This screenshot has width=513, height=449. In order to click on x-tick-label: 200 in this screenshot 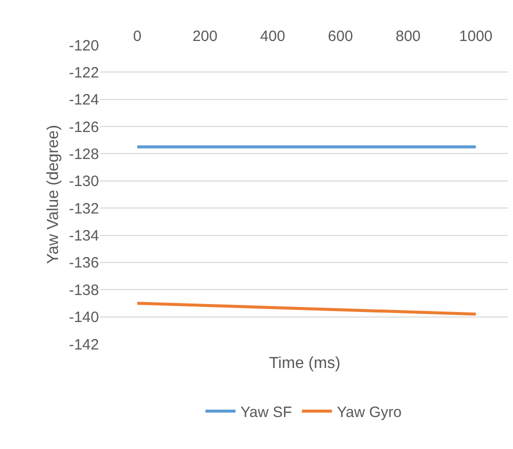, I will do `click(205, 36)`.